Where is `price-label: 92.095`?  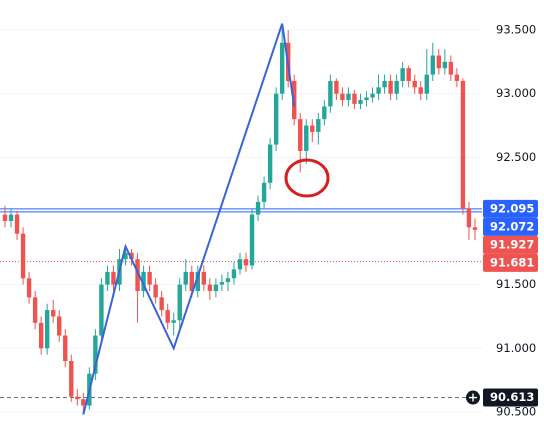 price-label: 92.095 is located at coordinates (512, 208).